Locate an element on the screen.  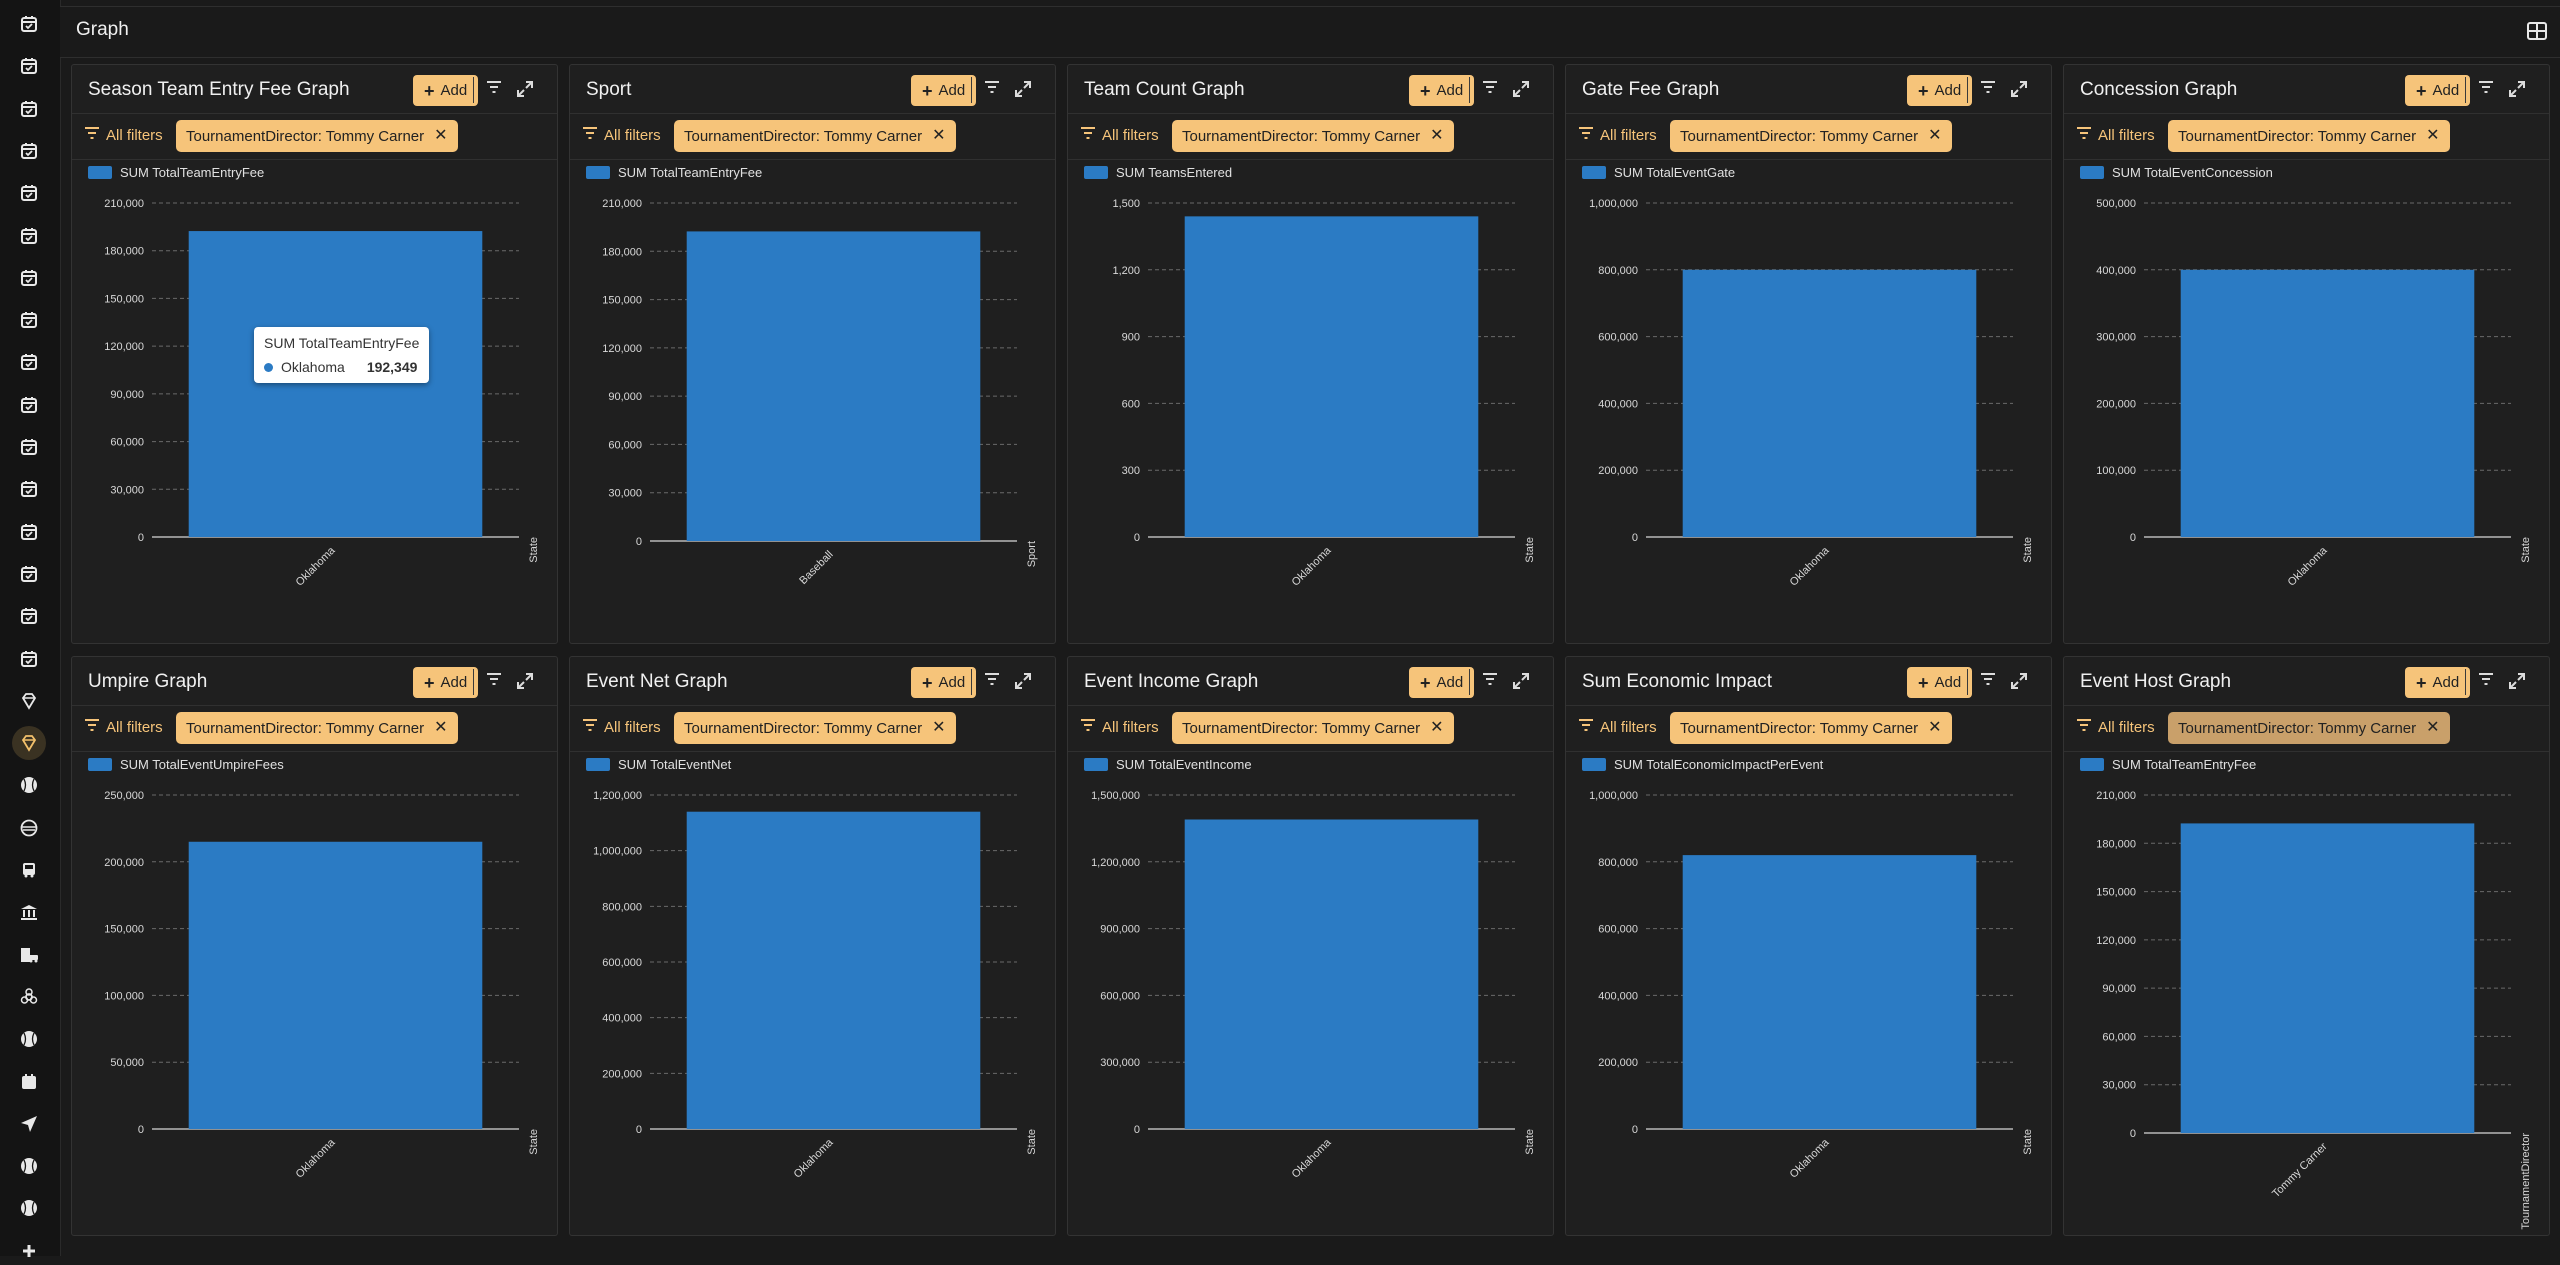
mask-icon is located at coordinates (29, 828).